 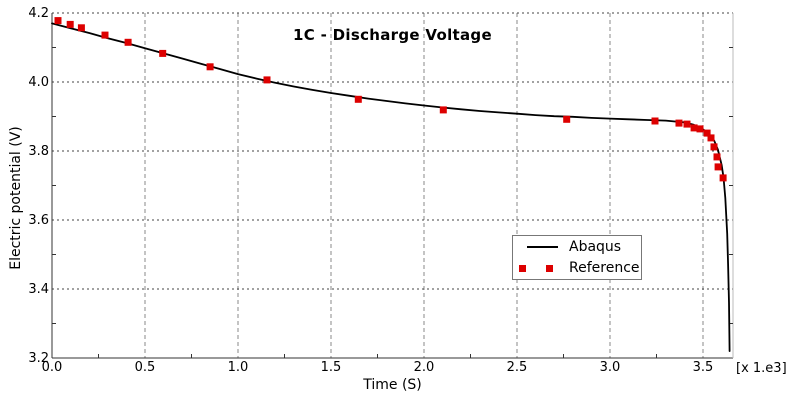 What do you see at coordinates (38, 289) in the screenshot?
I see `y-tick-label: 3.4` at bounding box center [38, 289].